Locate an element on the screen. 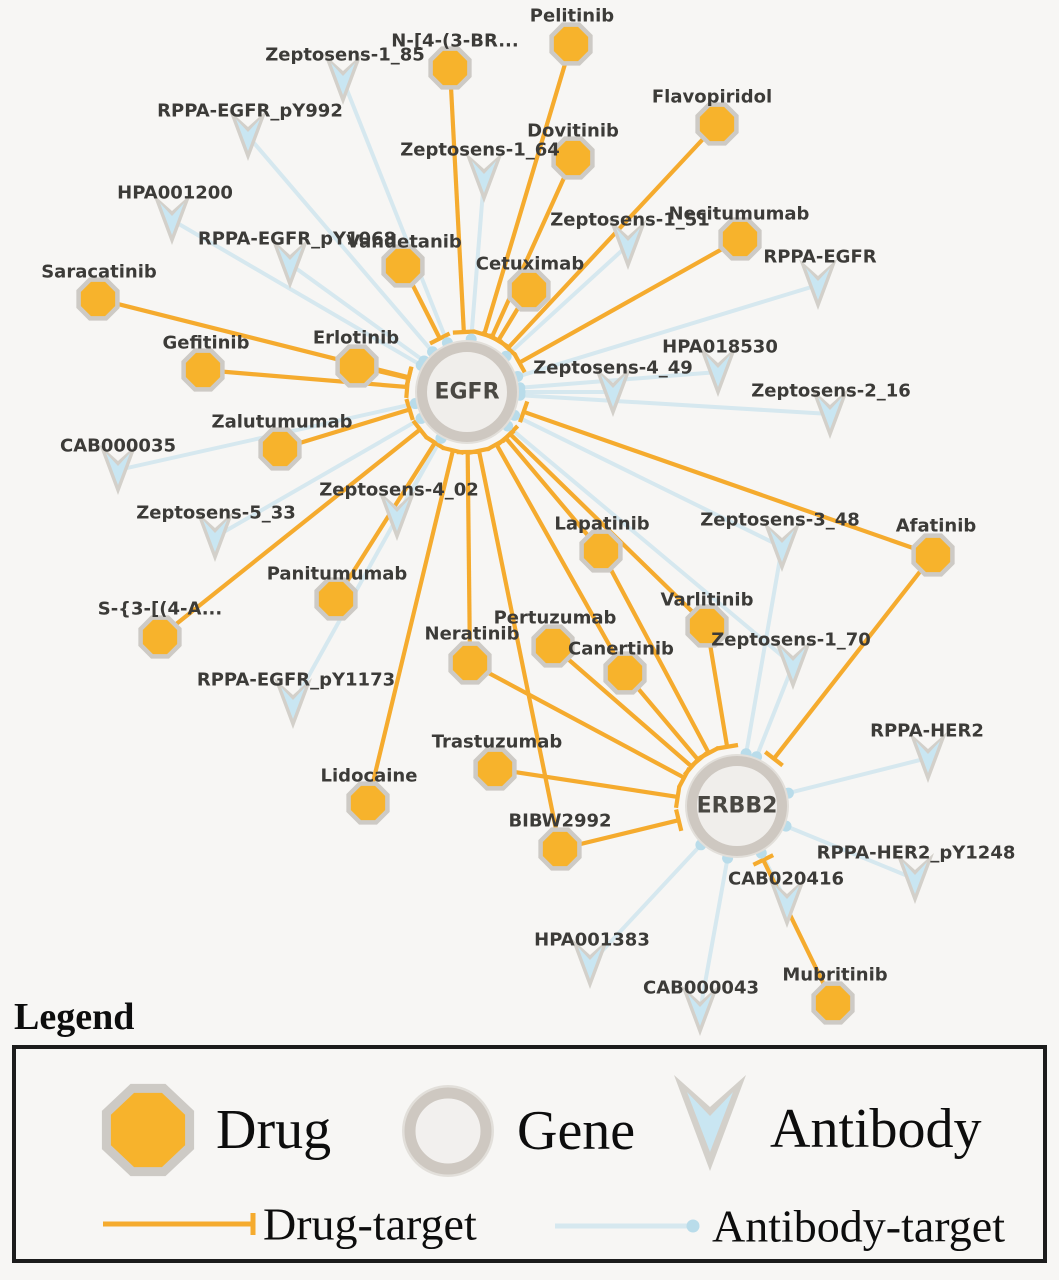  node-label-zeptosens-1_64: Zeptosens-1_64 is located at coordinates (480, 150).